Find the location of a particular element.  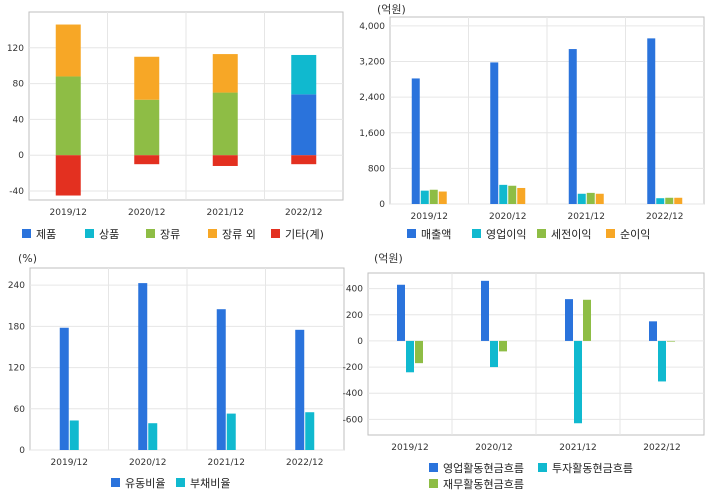

legend-label: 영업활동현금흐름 is located at coordinates (483, 468).